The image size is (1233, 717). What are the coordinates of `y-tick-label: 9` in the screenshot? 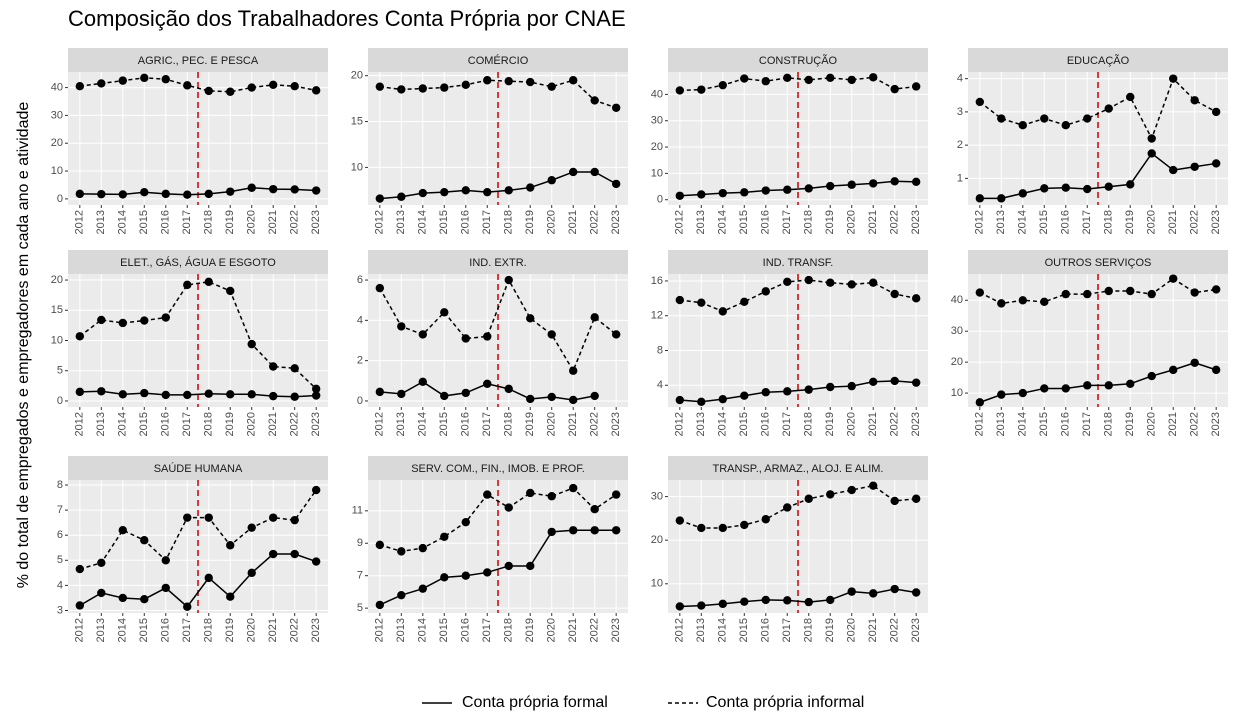 It's located at (360, 543).